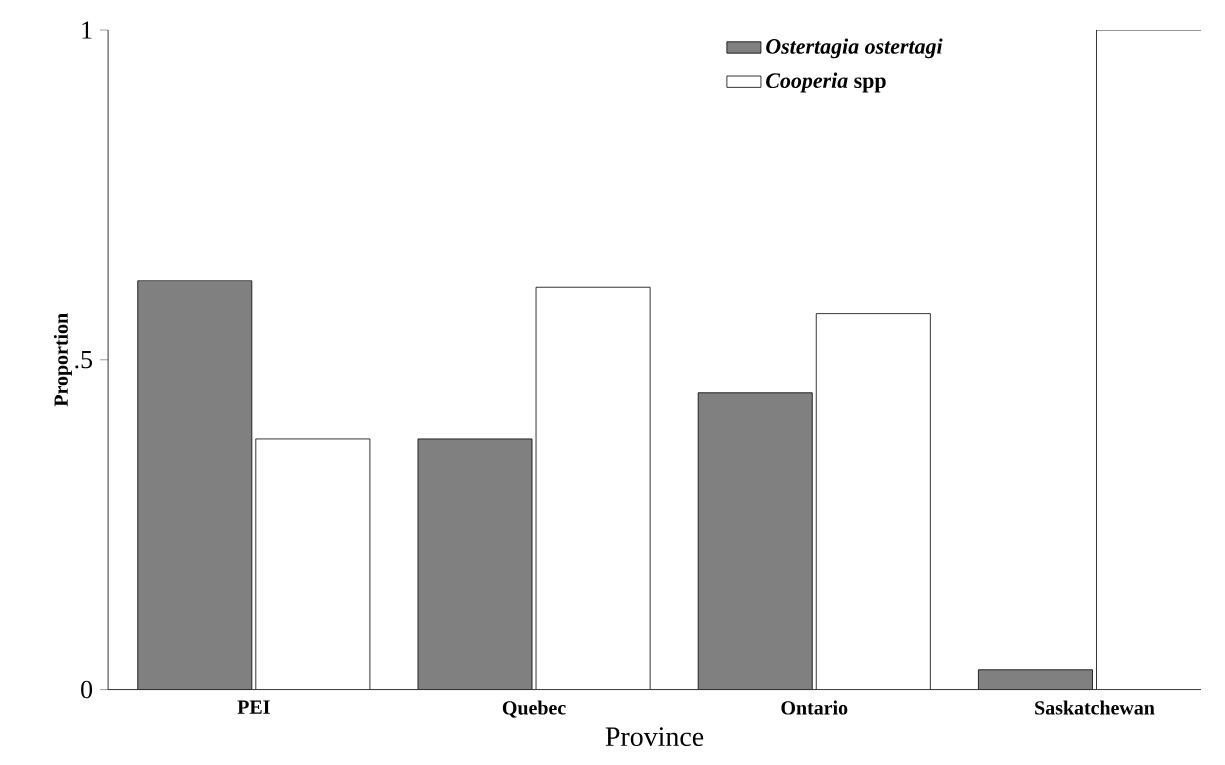 The width and height of the screenshot is (1225, 765). I want to click on x-tick-label: Quebec, so click(534, 709).